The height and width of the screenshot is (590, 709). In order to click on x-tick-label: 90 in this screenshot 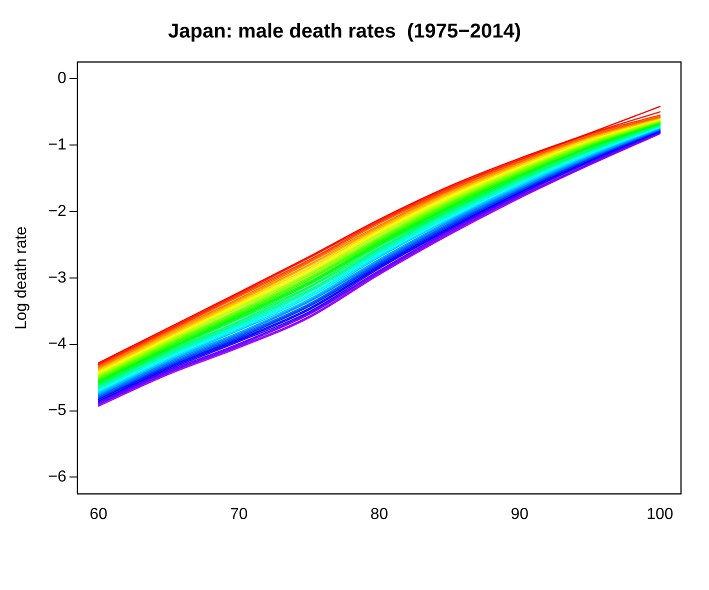, I will do `click(519, 514)`.